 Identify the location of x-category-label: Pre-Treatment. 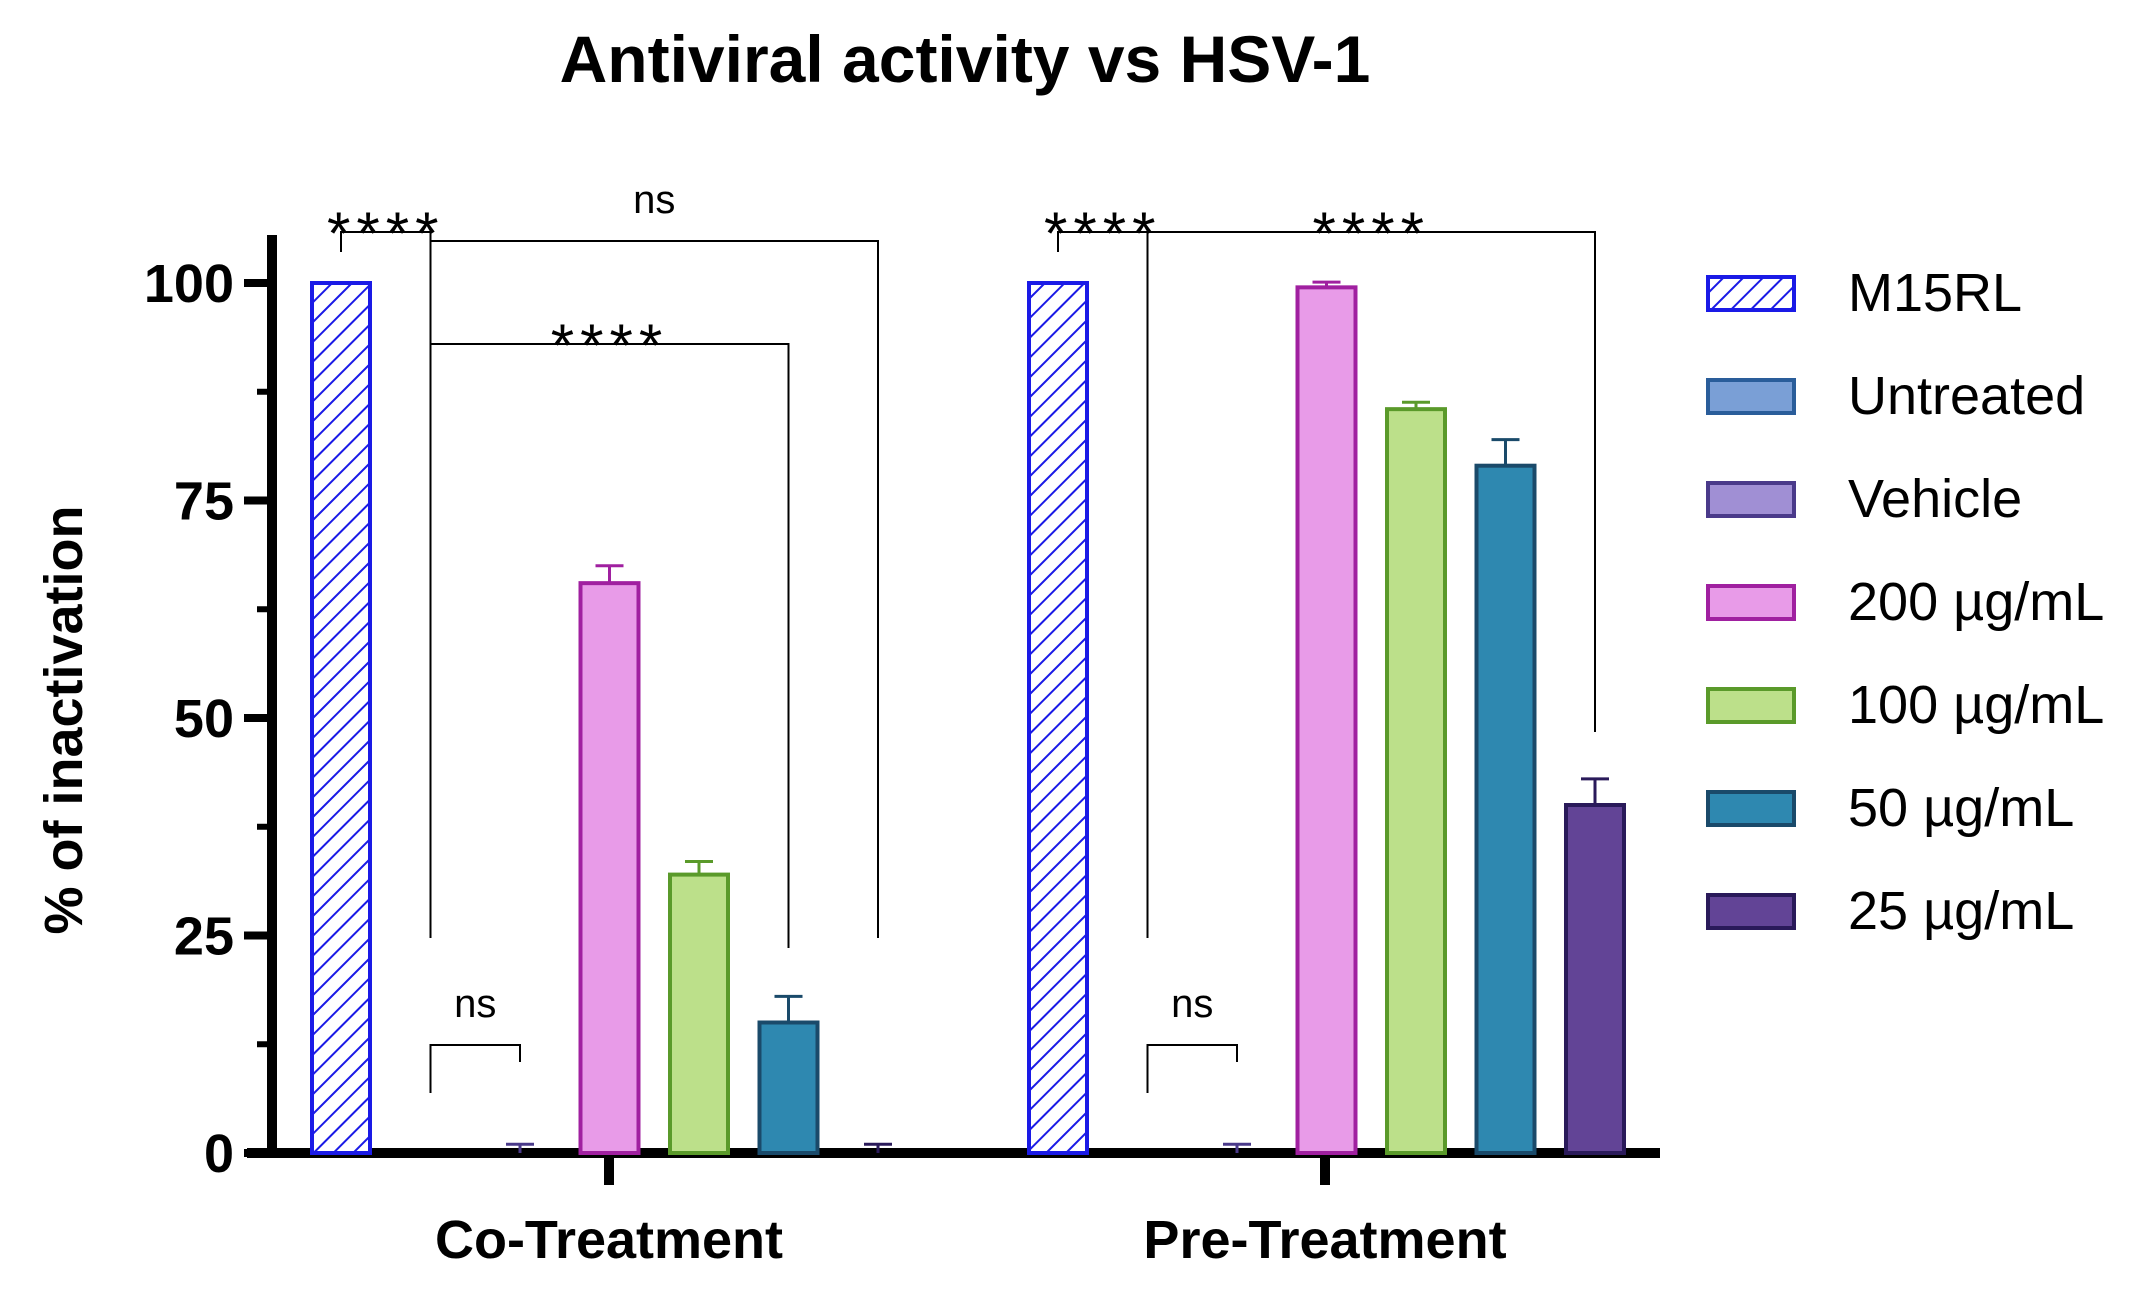
(1324, 1240).